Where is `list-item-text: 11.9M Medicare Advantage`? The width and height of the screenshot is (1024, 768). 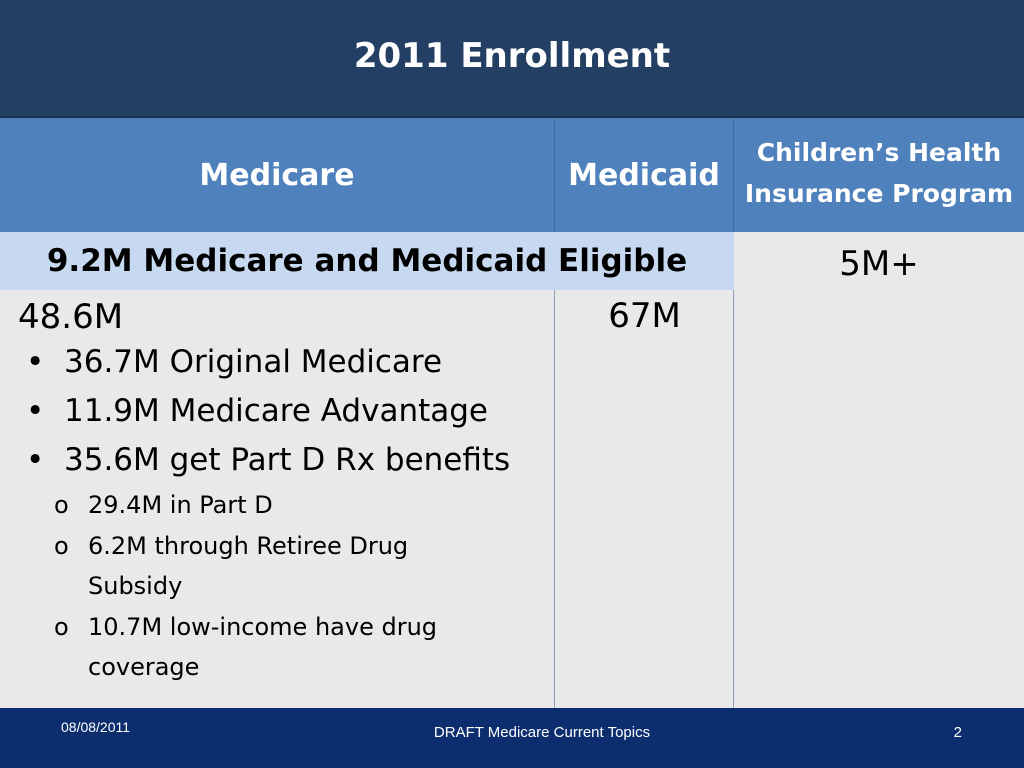 list-item-text: 11.9M Medicare Advantage is located at coordinates (276, 411).